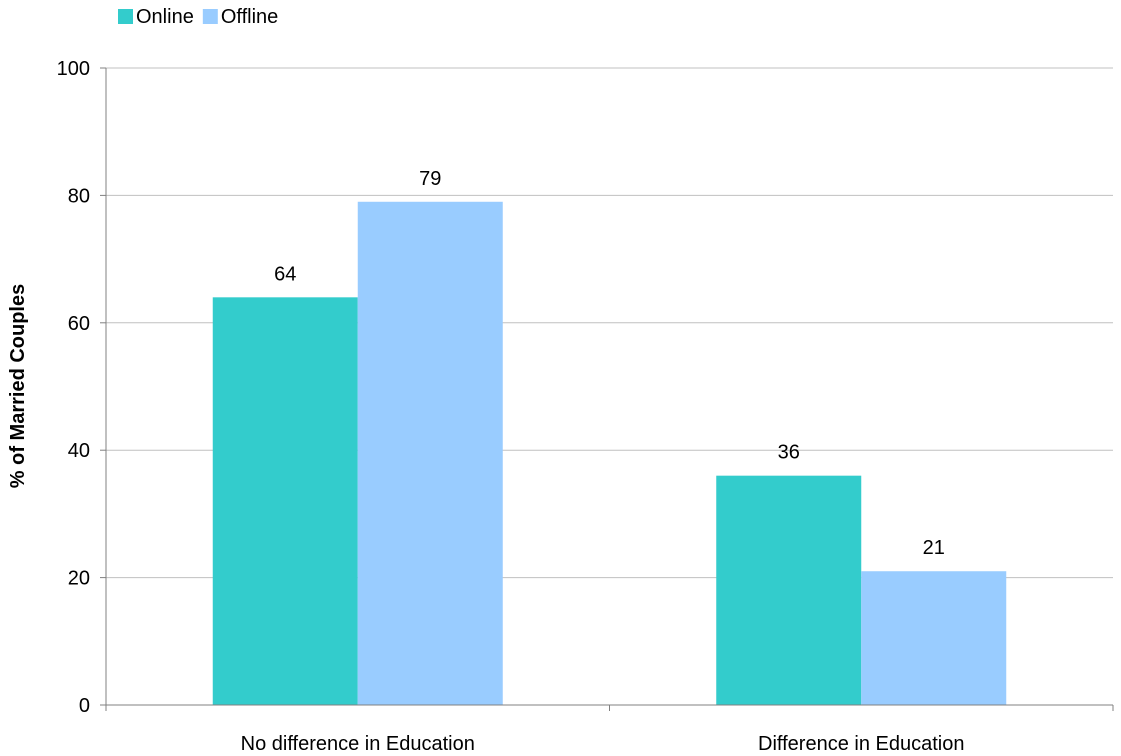 The height and width of the screenshot is (756, 1121). Describe the element at coordinates (84, 706) in the screenshot. I see `y-tick-label: 0` at that location.